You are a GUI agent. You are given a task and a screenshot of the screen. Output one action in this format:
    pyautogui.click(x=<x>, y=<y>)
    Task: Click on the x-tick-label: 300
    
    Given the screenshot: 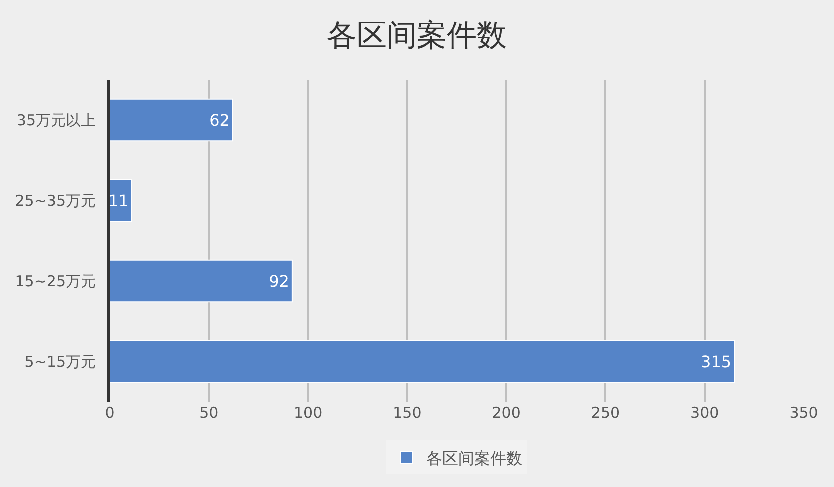 What is the action you would take?
    pyautogui.click(x=705, y=413)
    